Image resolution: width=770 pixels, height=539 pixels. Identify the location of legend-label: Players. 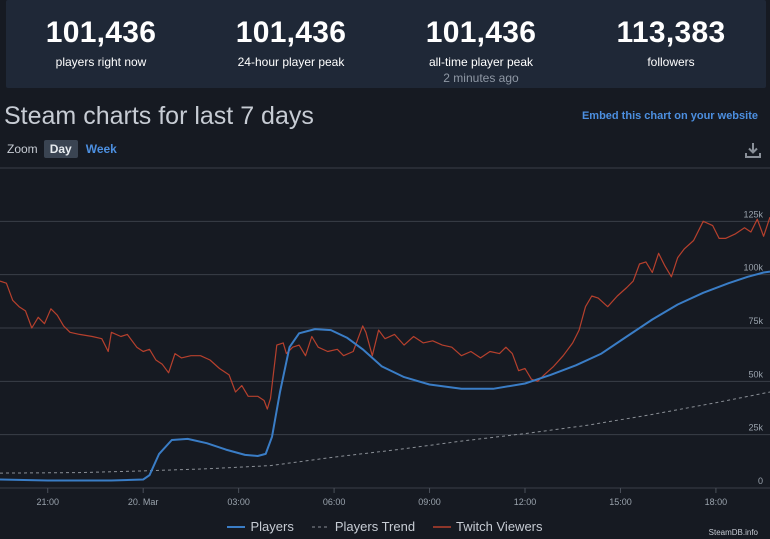
(272, 526).